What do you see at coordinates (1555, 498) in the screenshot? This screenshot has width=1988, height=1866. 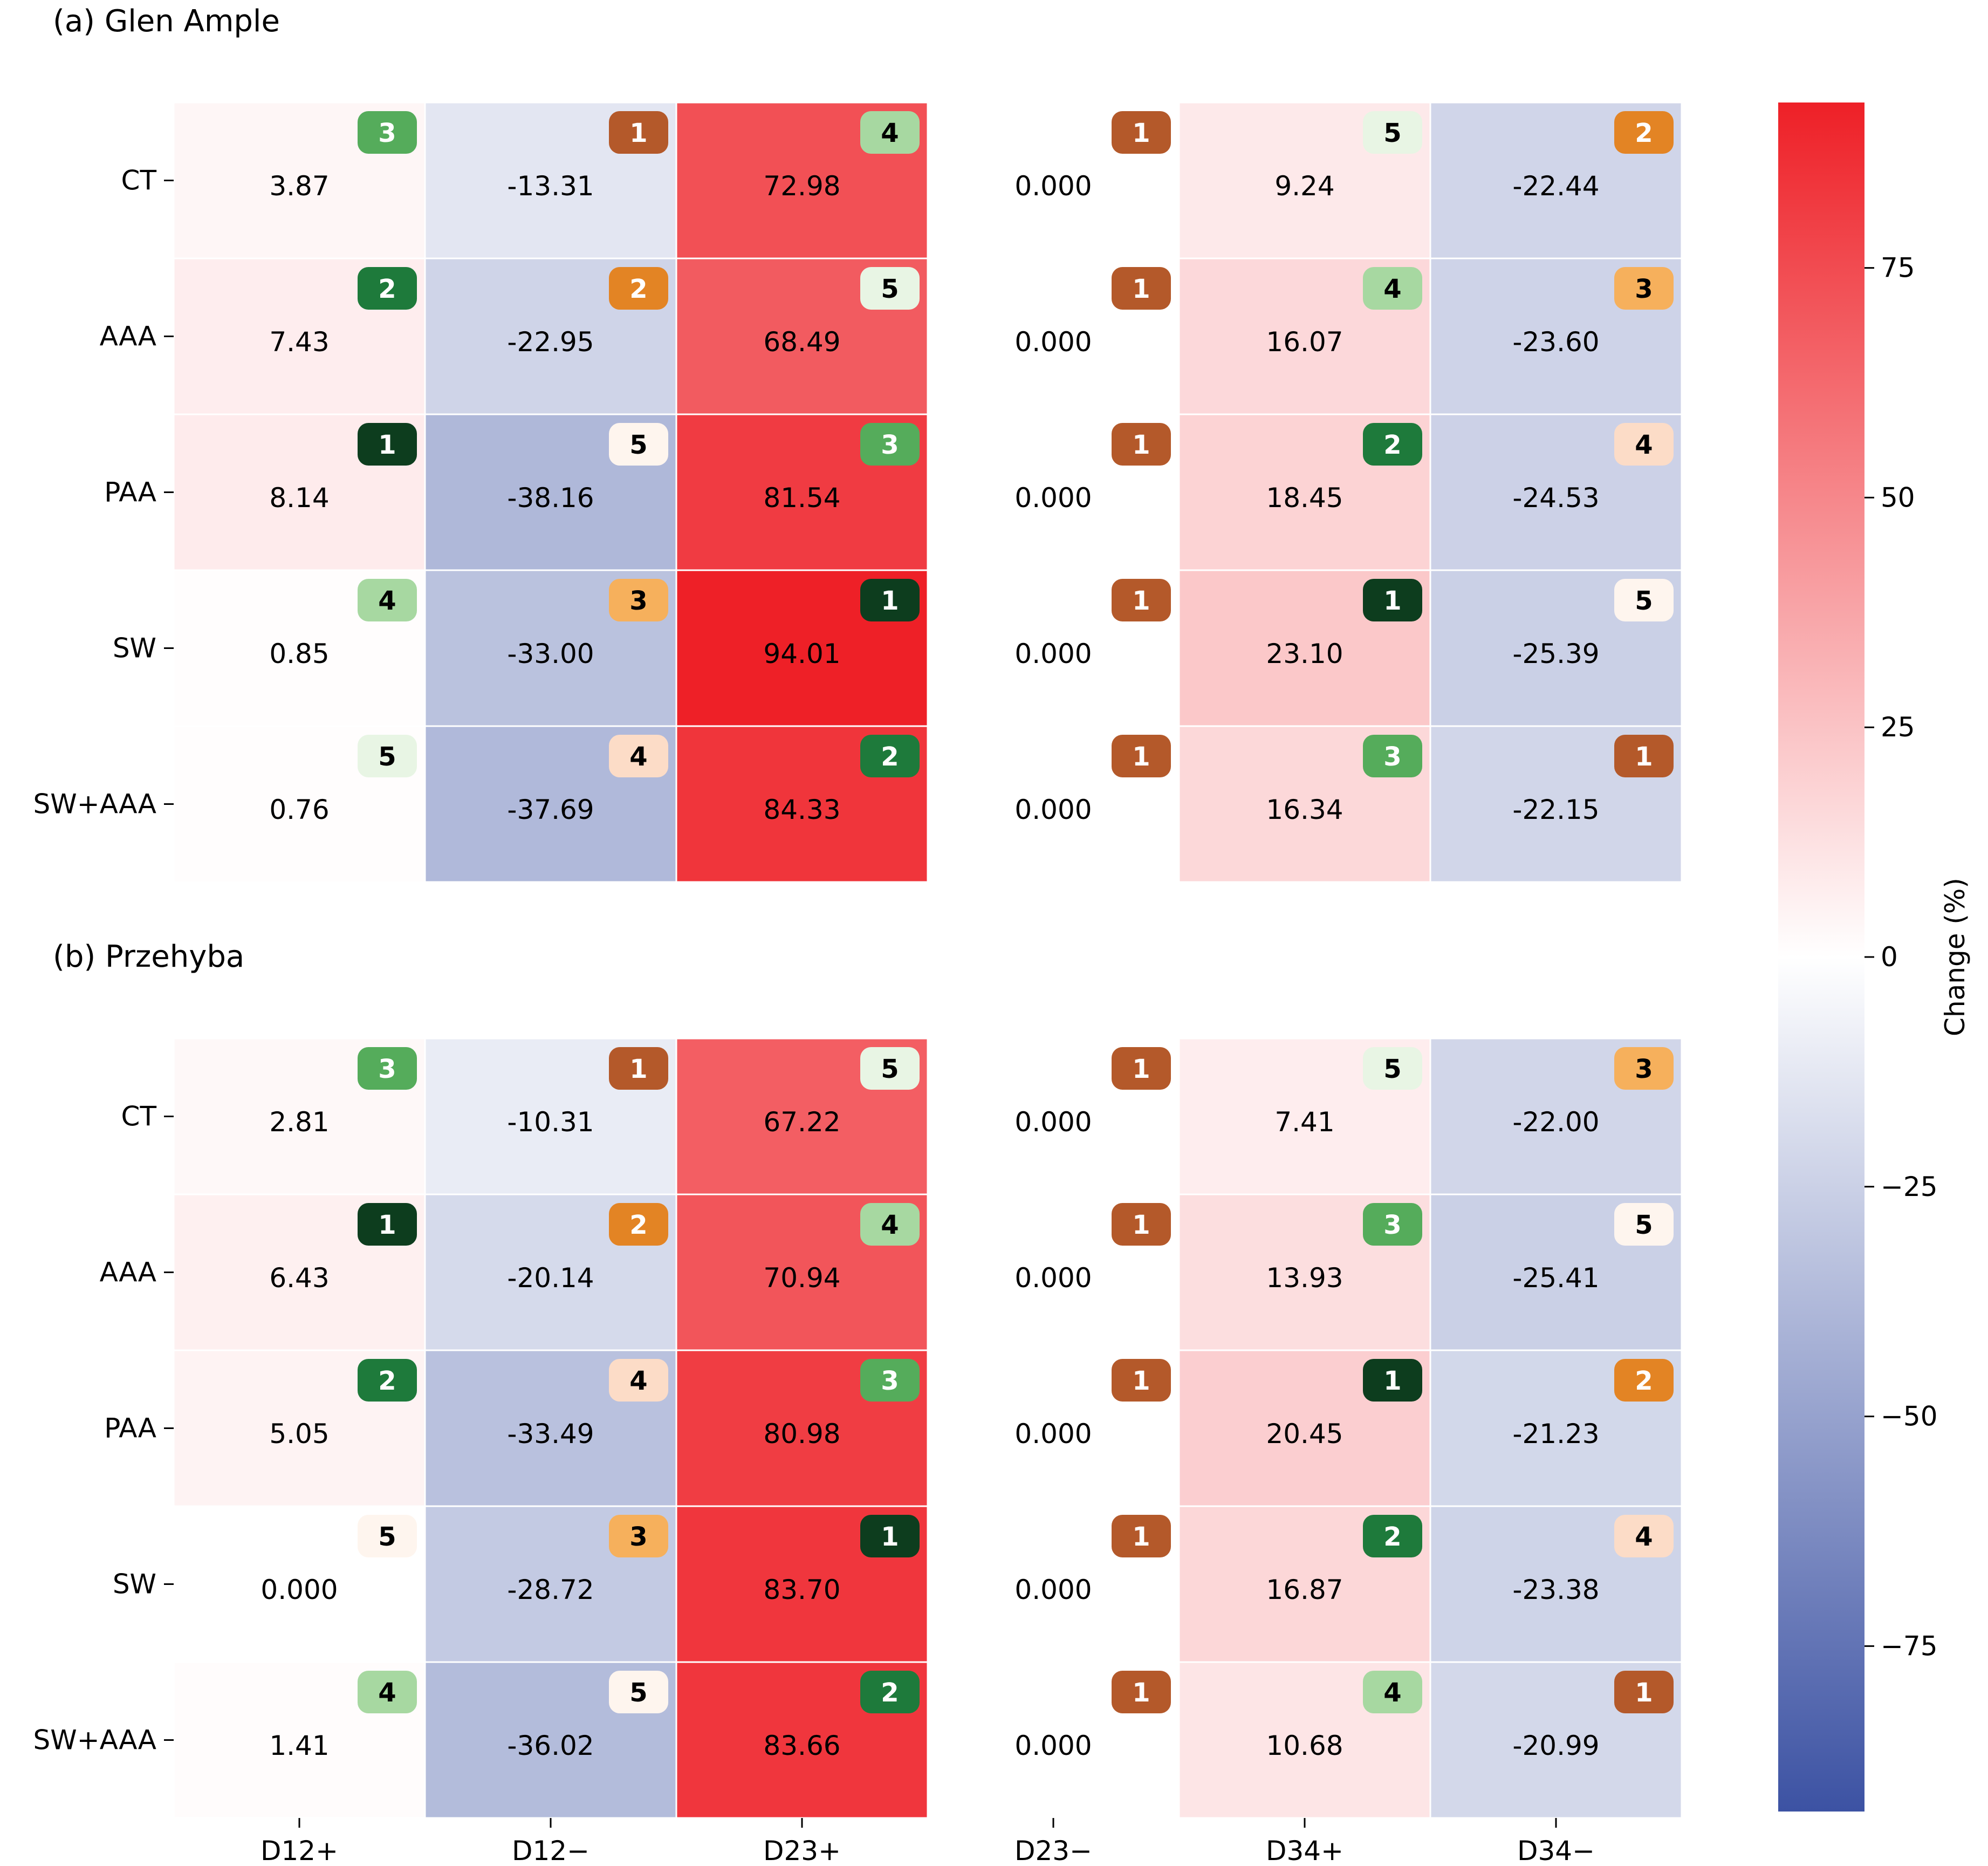 I see `cell-value: -24.53` at bounding box center [1555, 498].